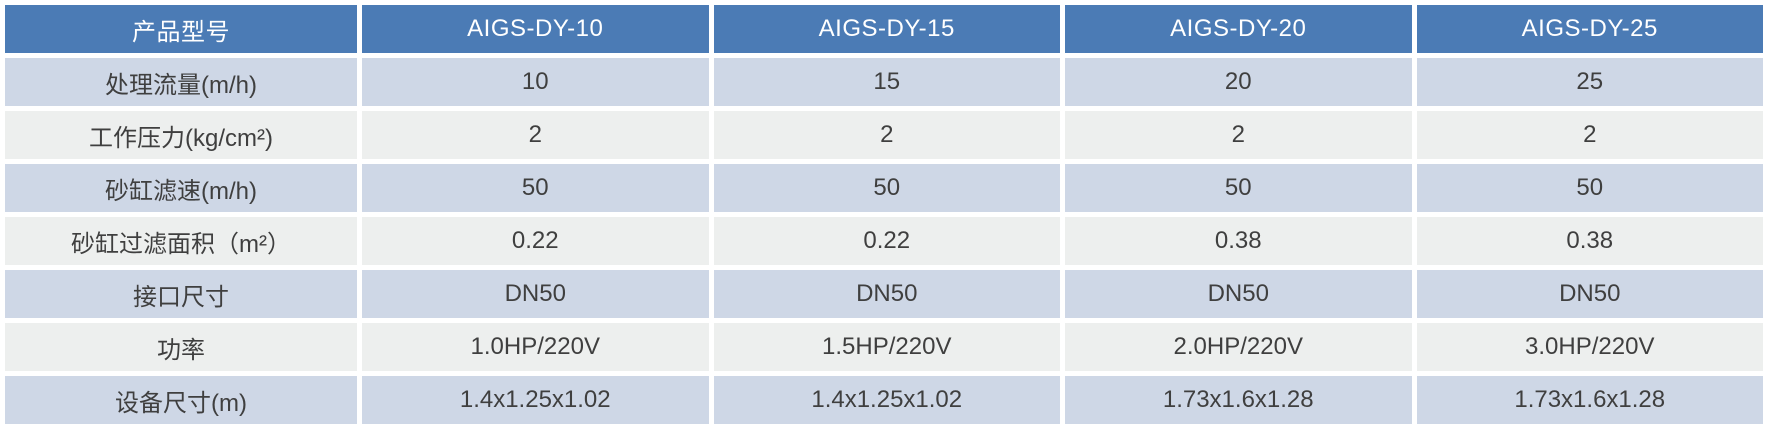 The height and width of the screenshot is (428, 1768). What do you see at coordinates (181, 241) in the screenshot?
I see `row-label-filter-area: 砂缸过滤面积（m²）` at bounding box center [181, 241].